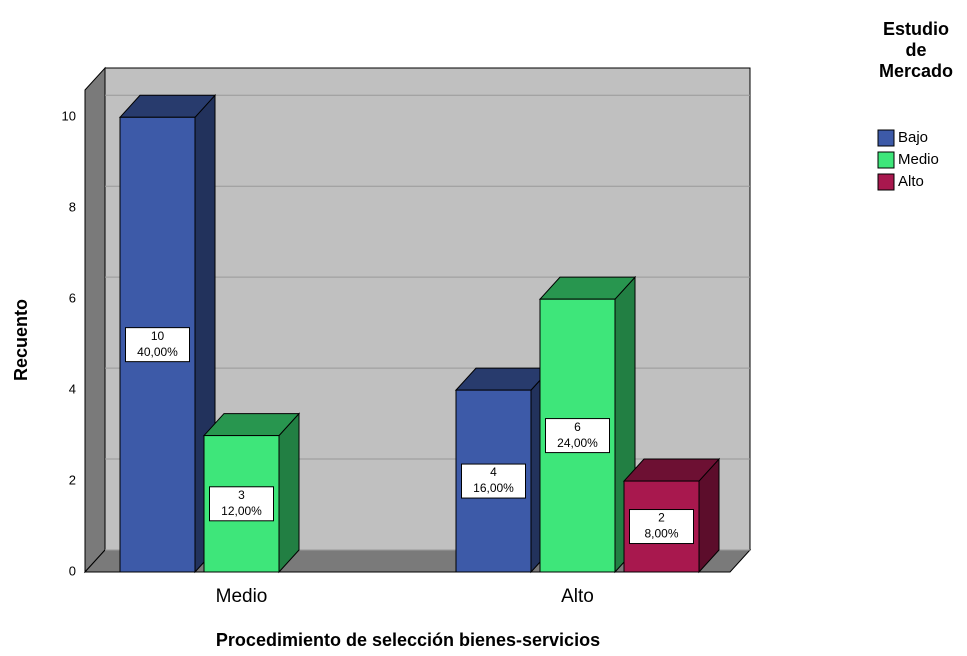 This screenshot has width=967, height=656. Describe the element at coordinates (157, 352) in the screenshot. I see `data-label-percent: 40,00%` at that location.